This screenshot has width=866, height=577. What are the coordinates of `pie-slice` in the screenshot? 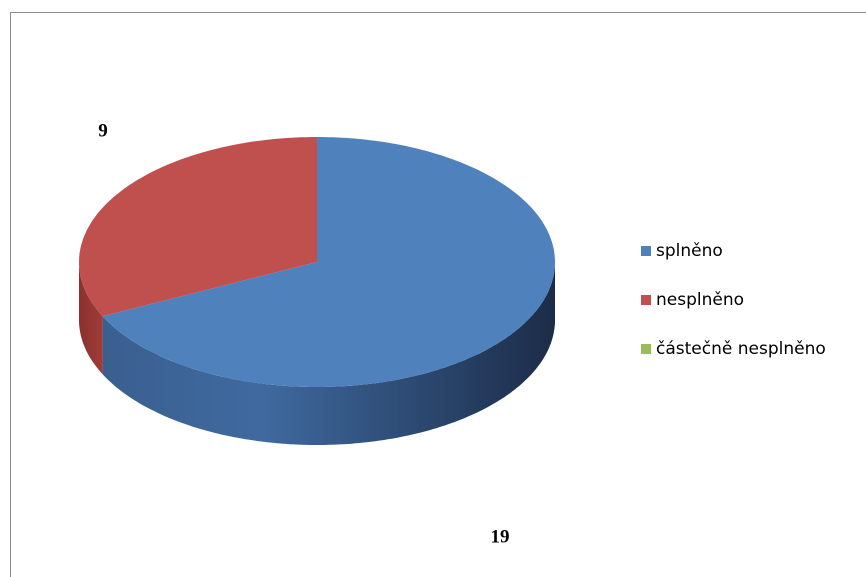 It's located at (198, 227).